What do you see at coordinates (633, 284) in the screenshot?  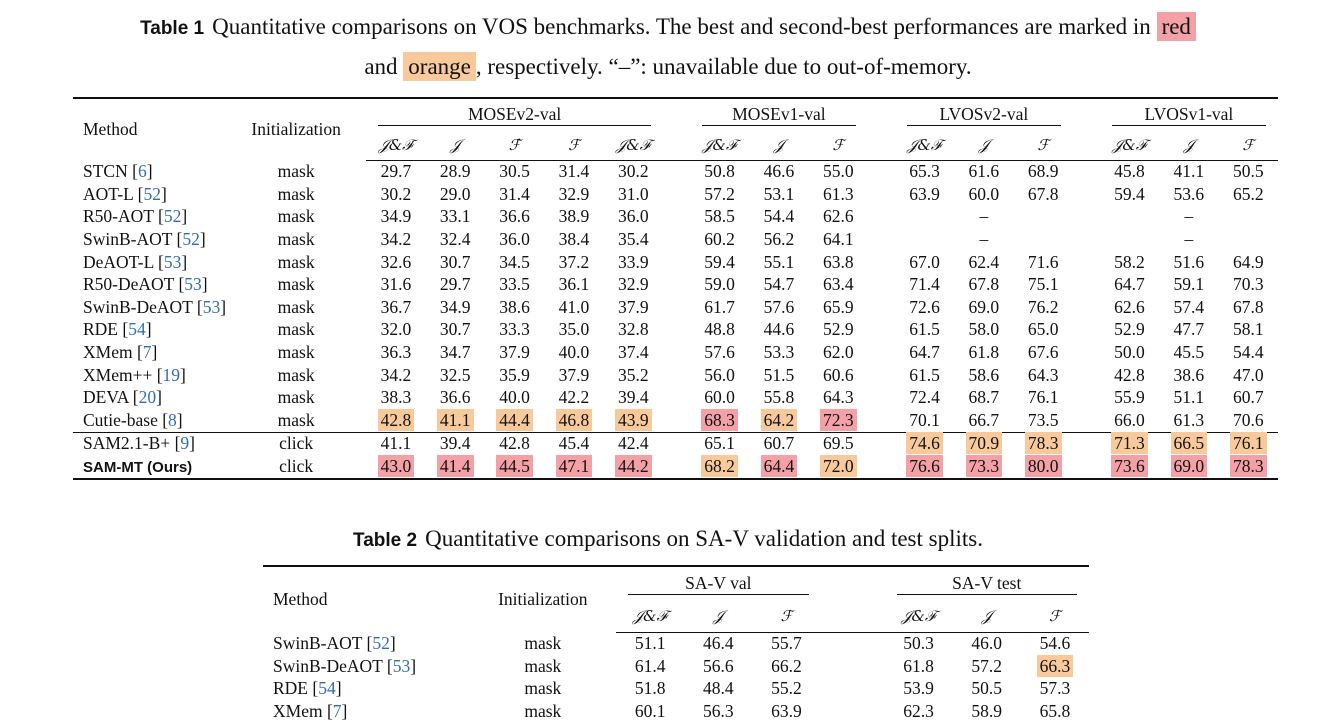 I see `value-cell: 32.9` at bounding box center [633, 284].